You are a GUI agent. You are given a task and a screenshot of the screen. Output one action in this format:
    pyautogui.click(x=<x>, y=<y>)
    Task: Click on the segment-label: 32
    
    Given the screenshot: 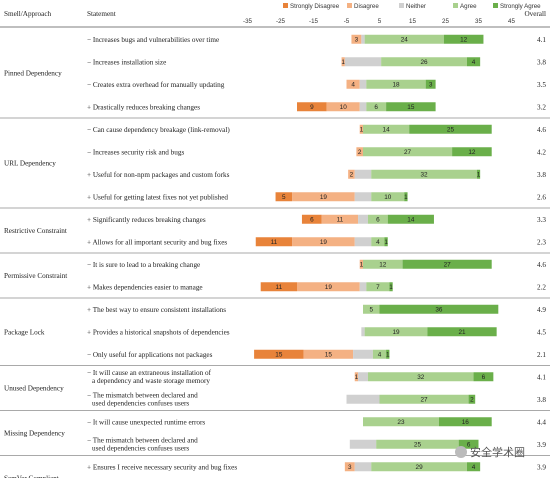 What is the action you would take?
    pyautogui.click(x=421, y=377)
    